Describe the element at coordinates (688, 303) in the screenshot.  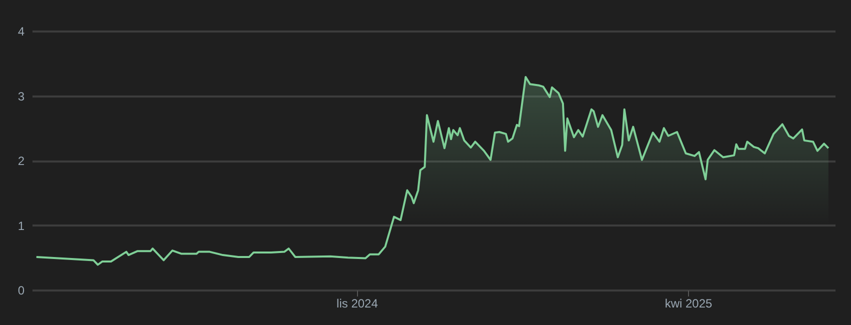
I see `x-tick-label: kwi 2025` at that location.